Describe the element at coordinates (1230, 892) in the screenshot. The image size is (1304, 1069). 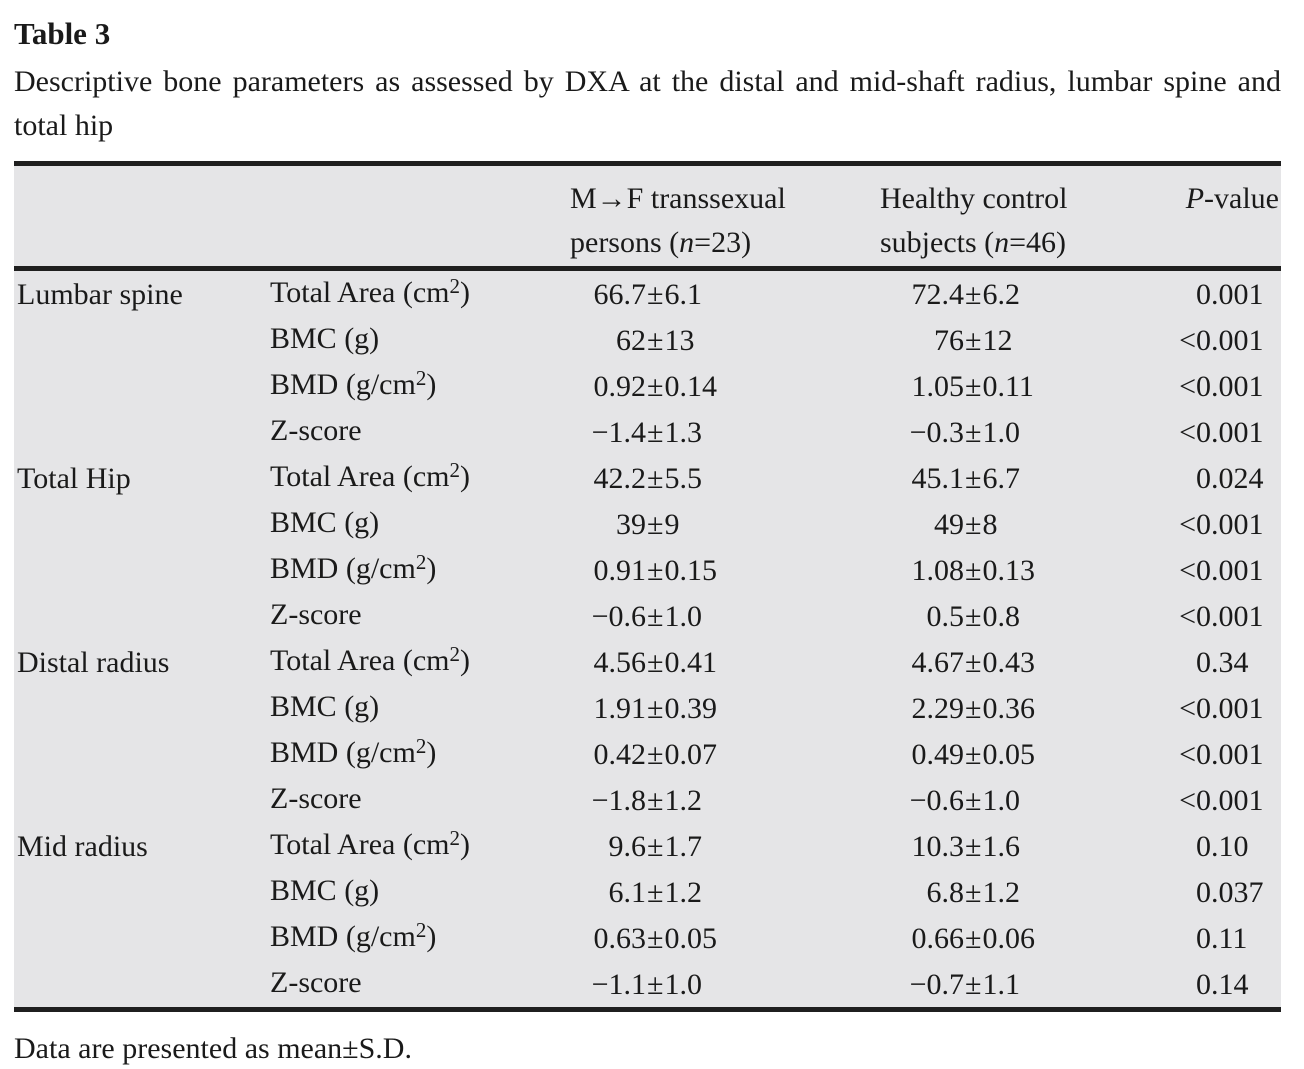
I see `p-value: 0.037` at that location.